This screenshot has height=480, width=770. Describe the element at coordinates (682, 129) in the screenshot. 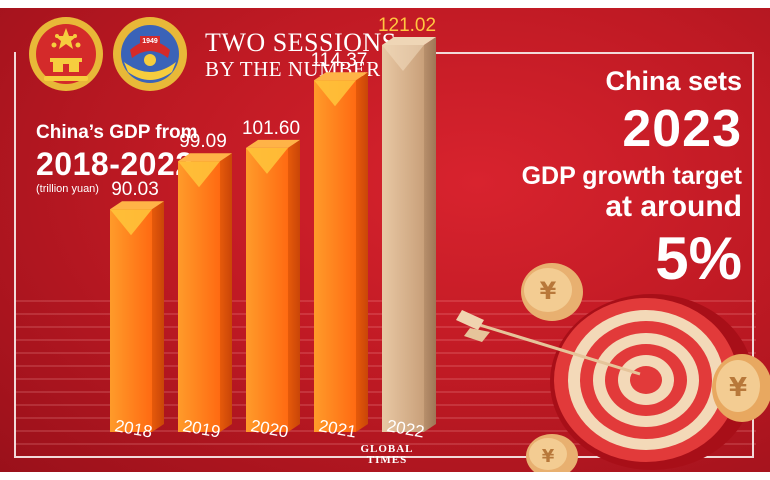

I see `target-year: 2023` at that location.